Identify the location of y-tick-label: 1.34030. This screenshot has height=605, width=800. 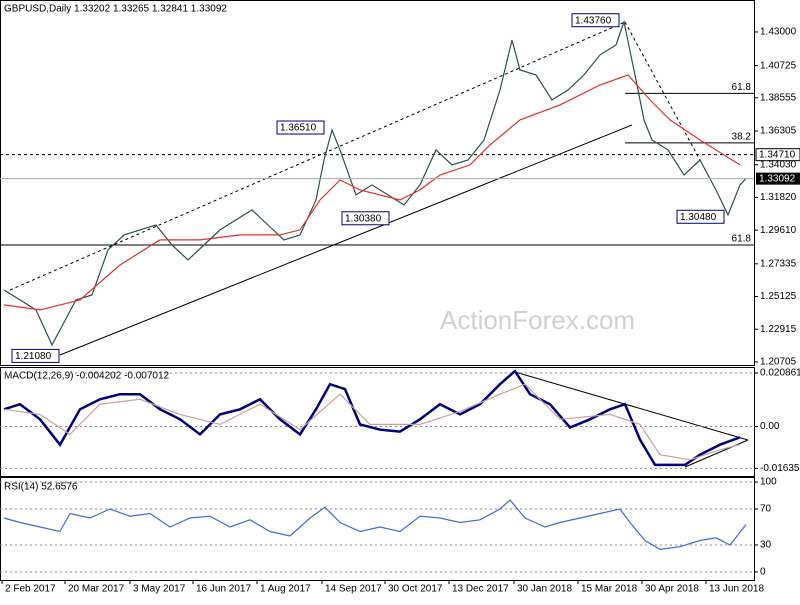
(778, 164).